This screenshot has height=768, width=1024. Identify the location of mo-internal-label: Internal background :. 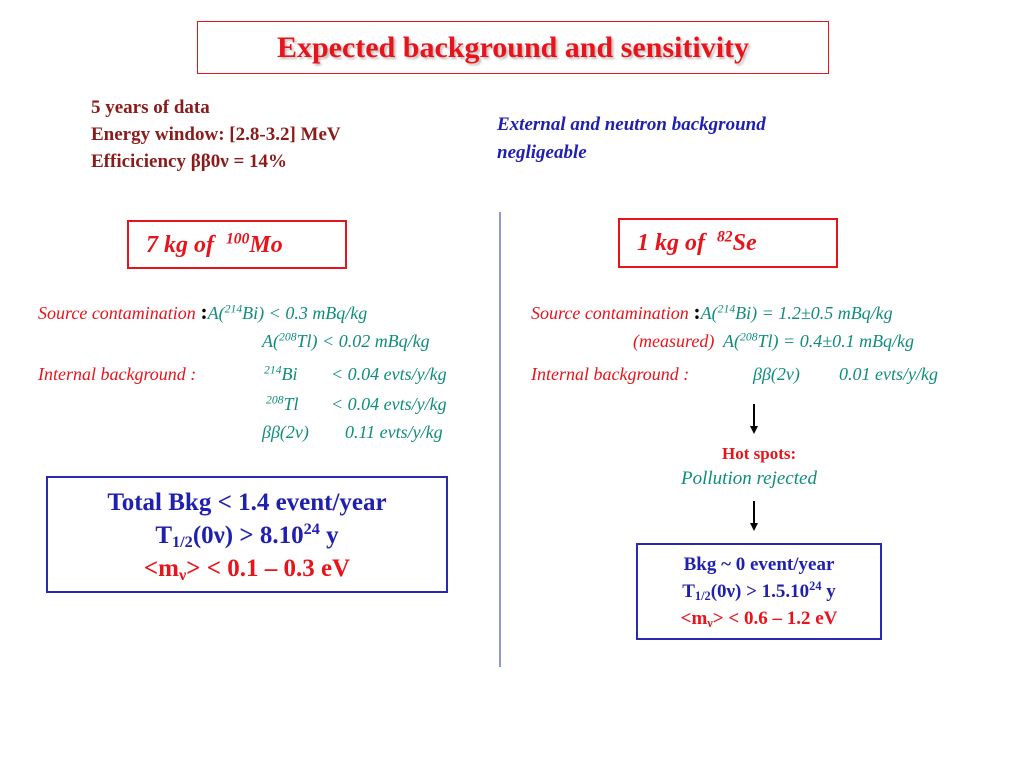
(117, 374).